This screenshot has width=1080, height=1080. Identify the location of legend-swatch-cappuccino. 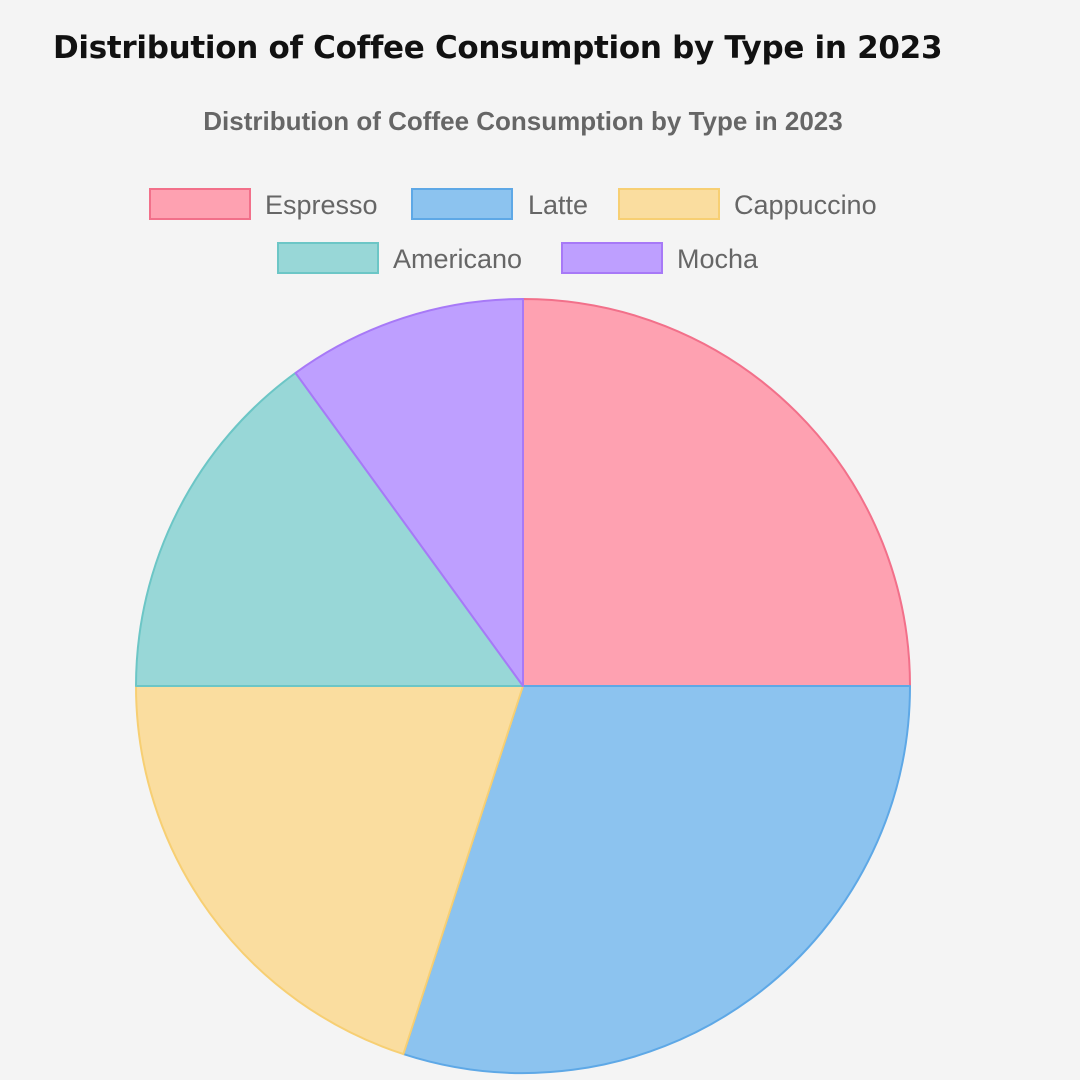
(669, 204).